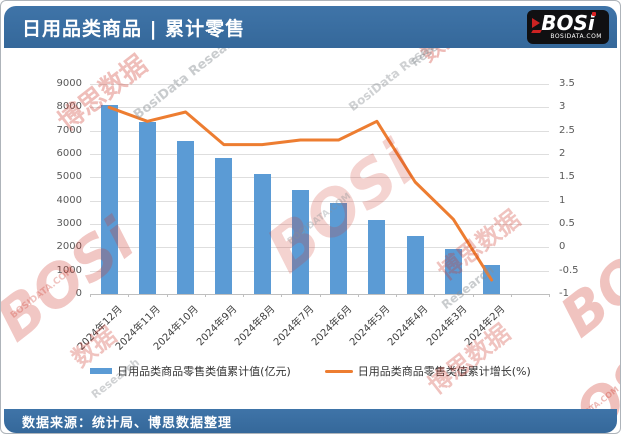  What do you see at coordinates (310, 371) in the screenshot?
I see `chart-legend: 日用品类商品零售类值累计值(亿元) 日用品类商品零售类值累计增长(%)` at bounding box center [310, 371].